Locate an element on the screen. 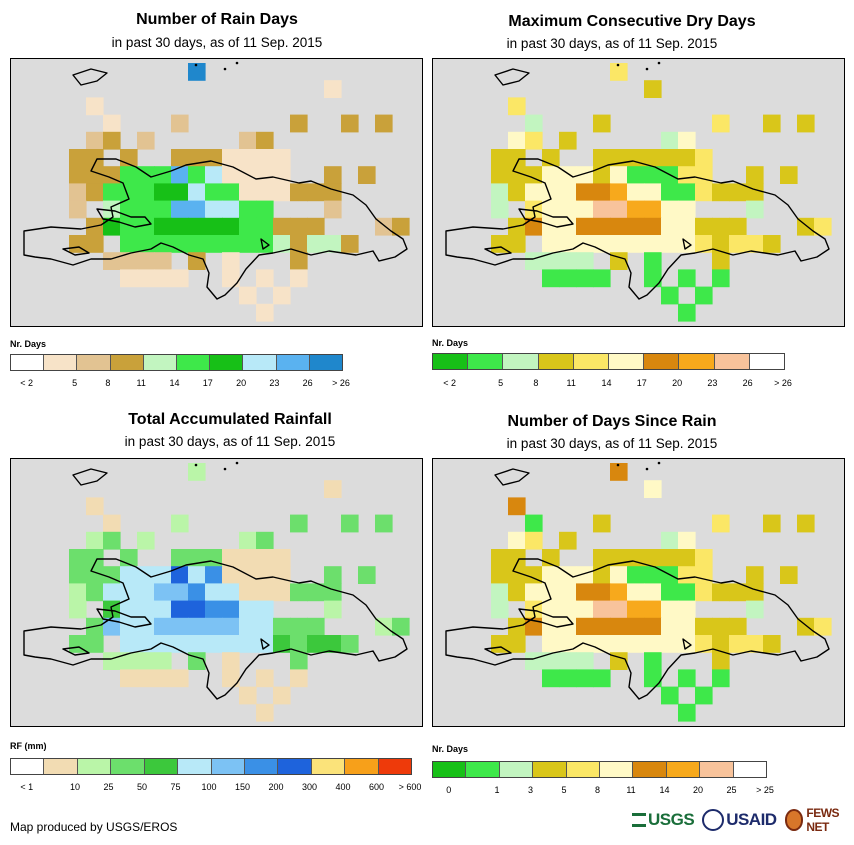  map-canvas is located at coordinates (216, 591).